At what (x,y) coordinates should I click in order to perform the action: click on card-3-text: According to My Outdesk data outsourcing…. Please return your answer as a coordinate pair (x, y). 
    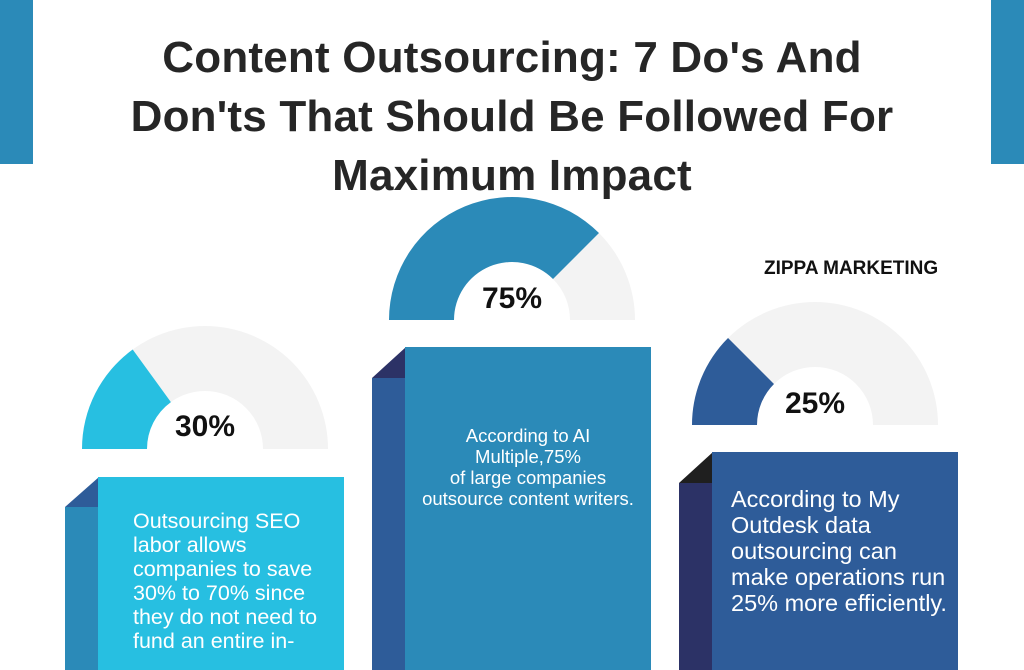
    Looking at the image, I should click on (839, 551).